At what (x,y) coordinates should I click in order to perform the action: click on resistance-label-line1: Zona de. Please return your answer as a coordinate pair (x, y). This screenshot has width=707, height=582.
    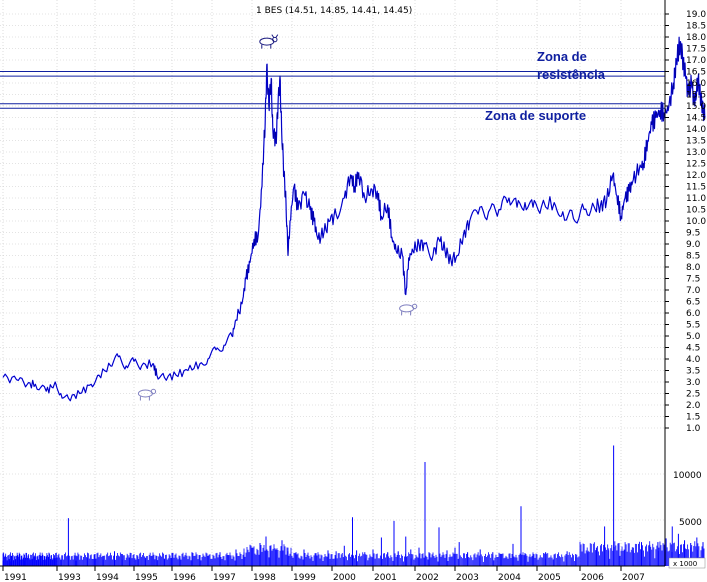
    Looking at the image, I should click on (562, 56).